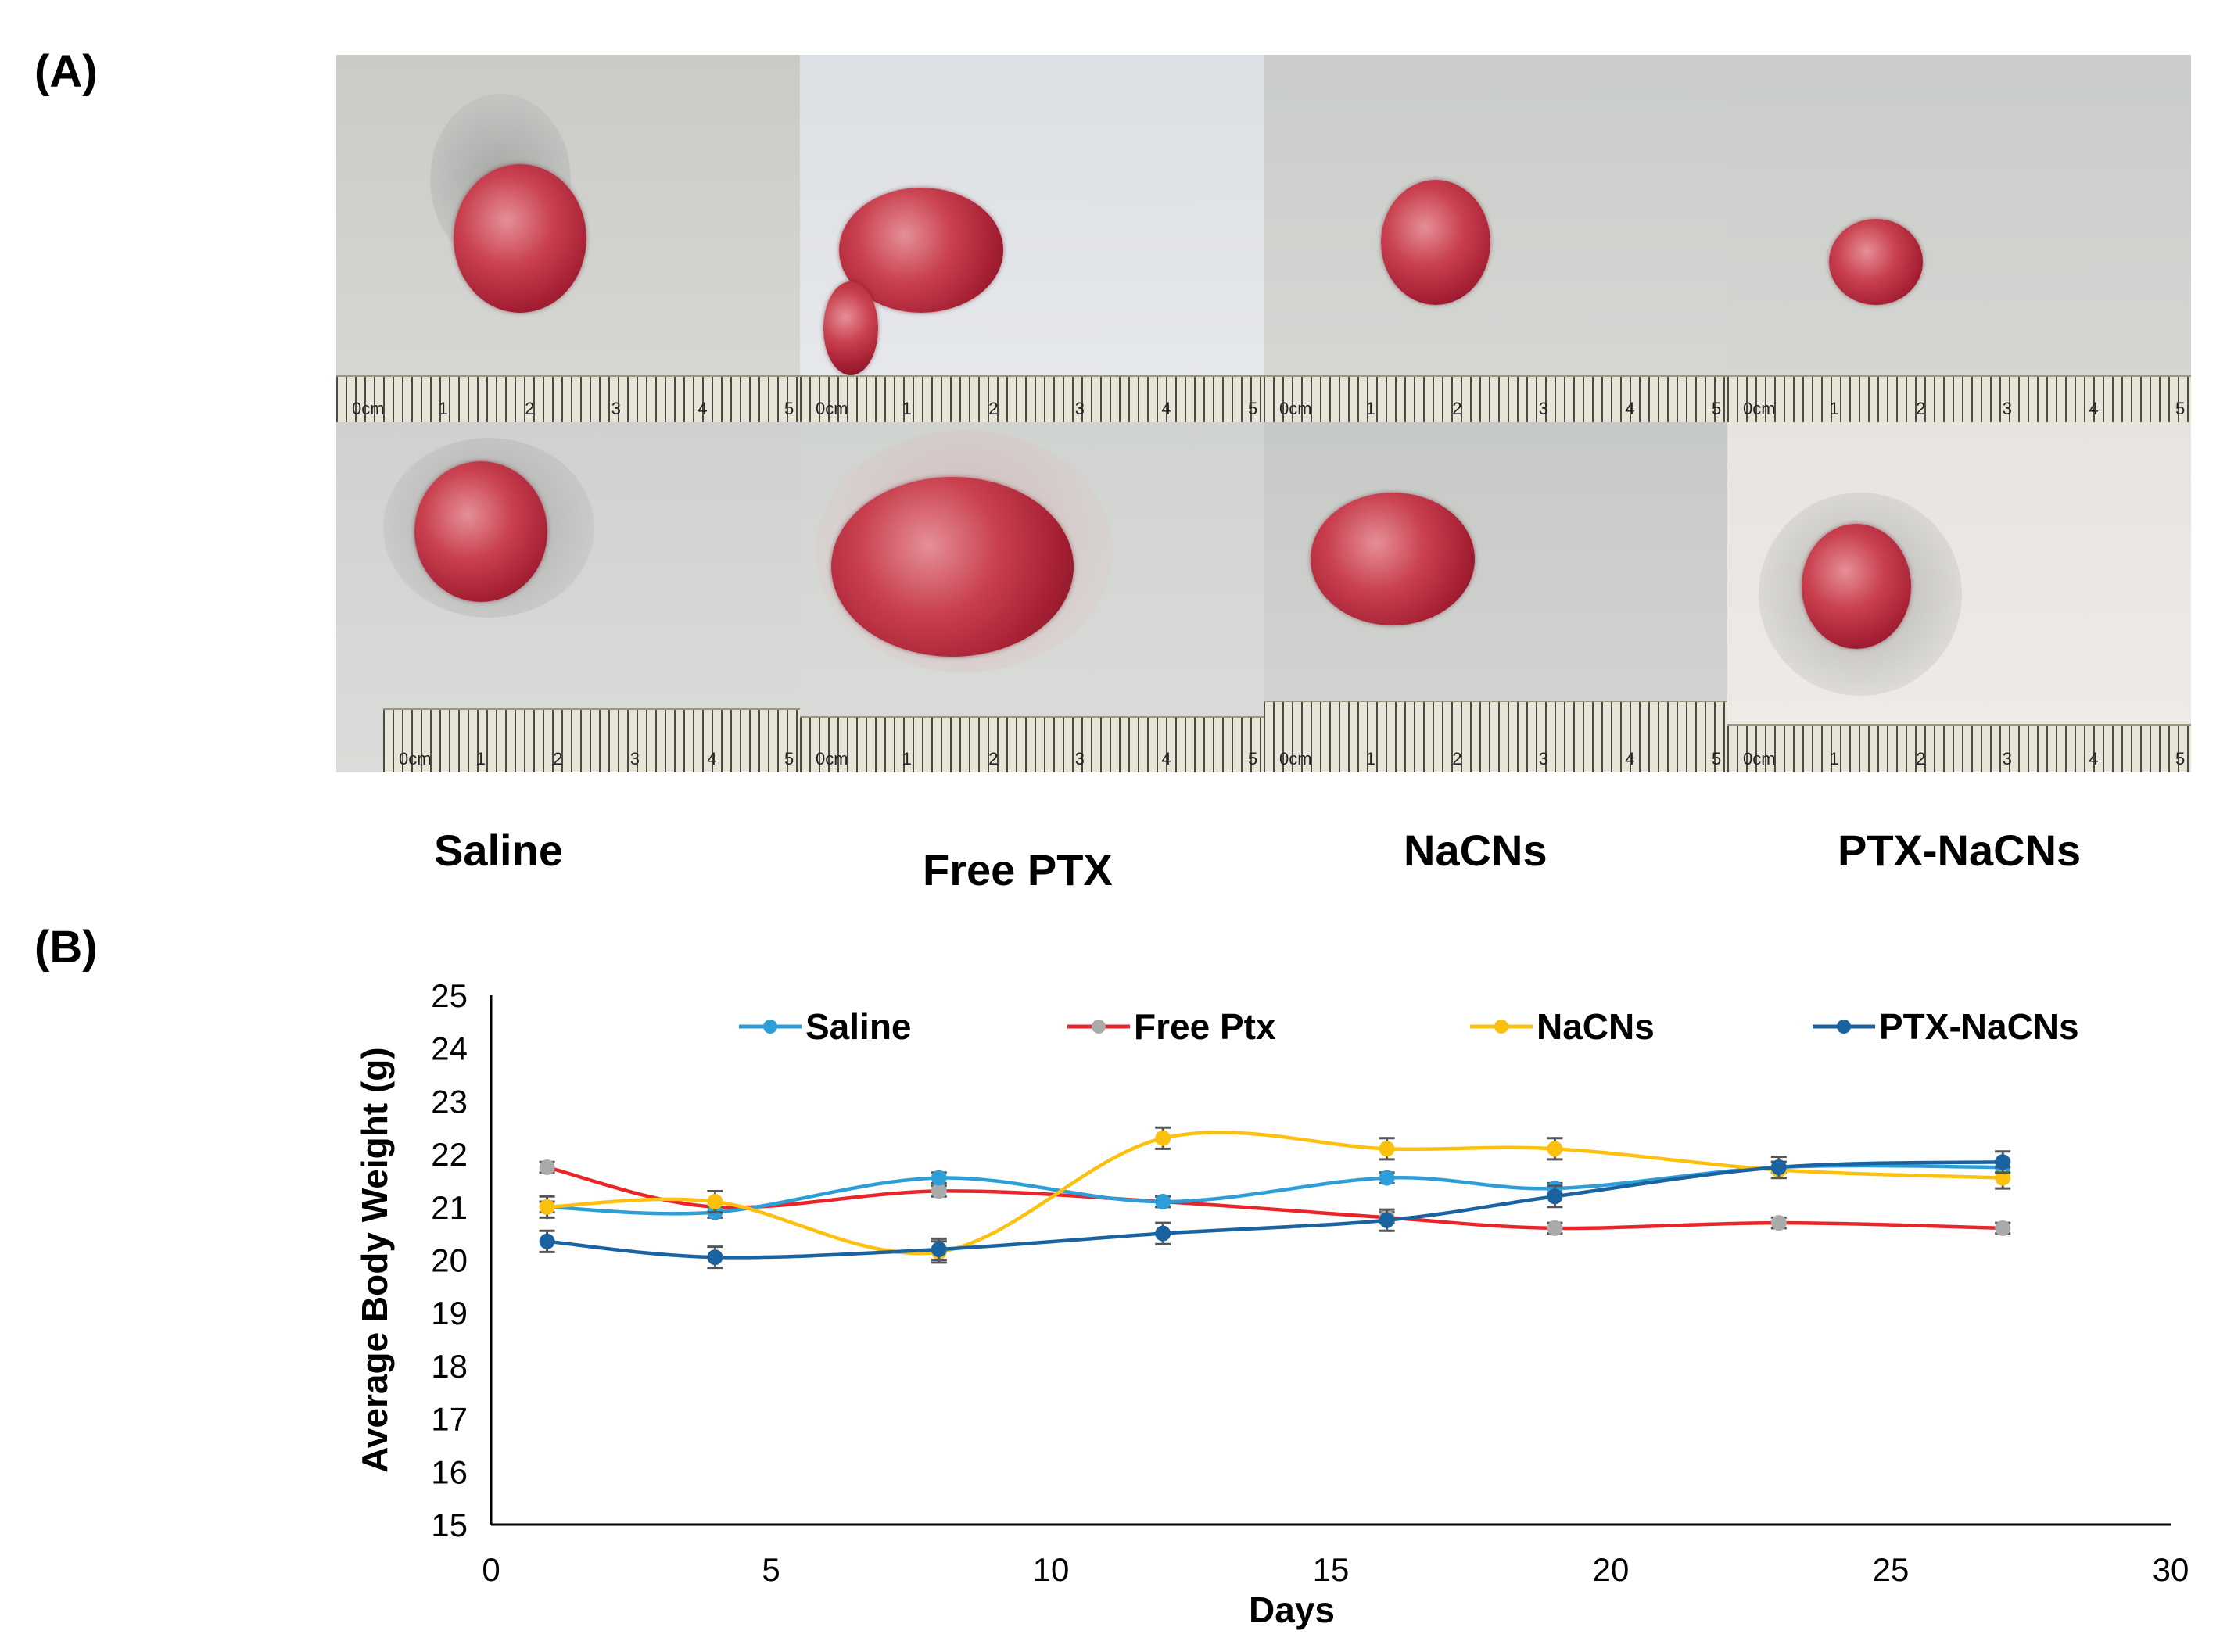 This screenshot has height=1652, width=2227. Describe the element at coordinates (1331, 1569) in the screenshot. I see `x-tick-label: 15` at that location.